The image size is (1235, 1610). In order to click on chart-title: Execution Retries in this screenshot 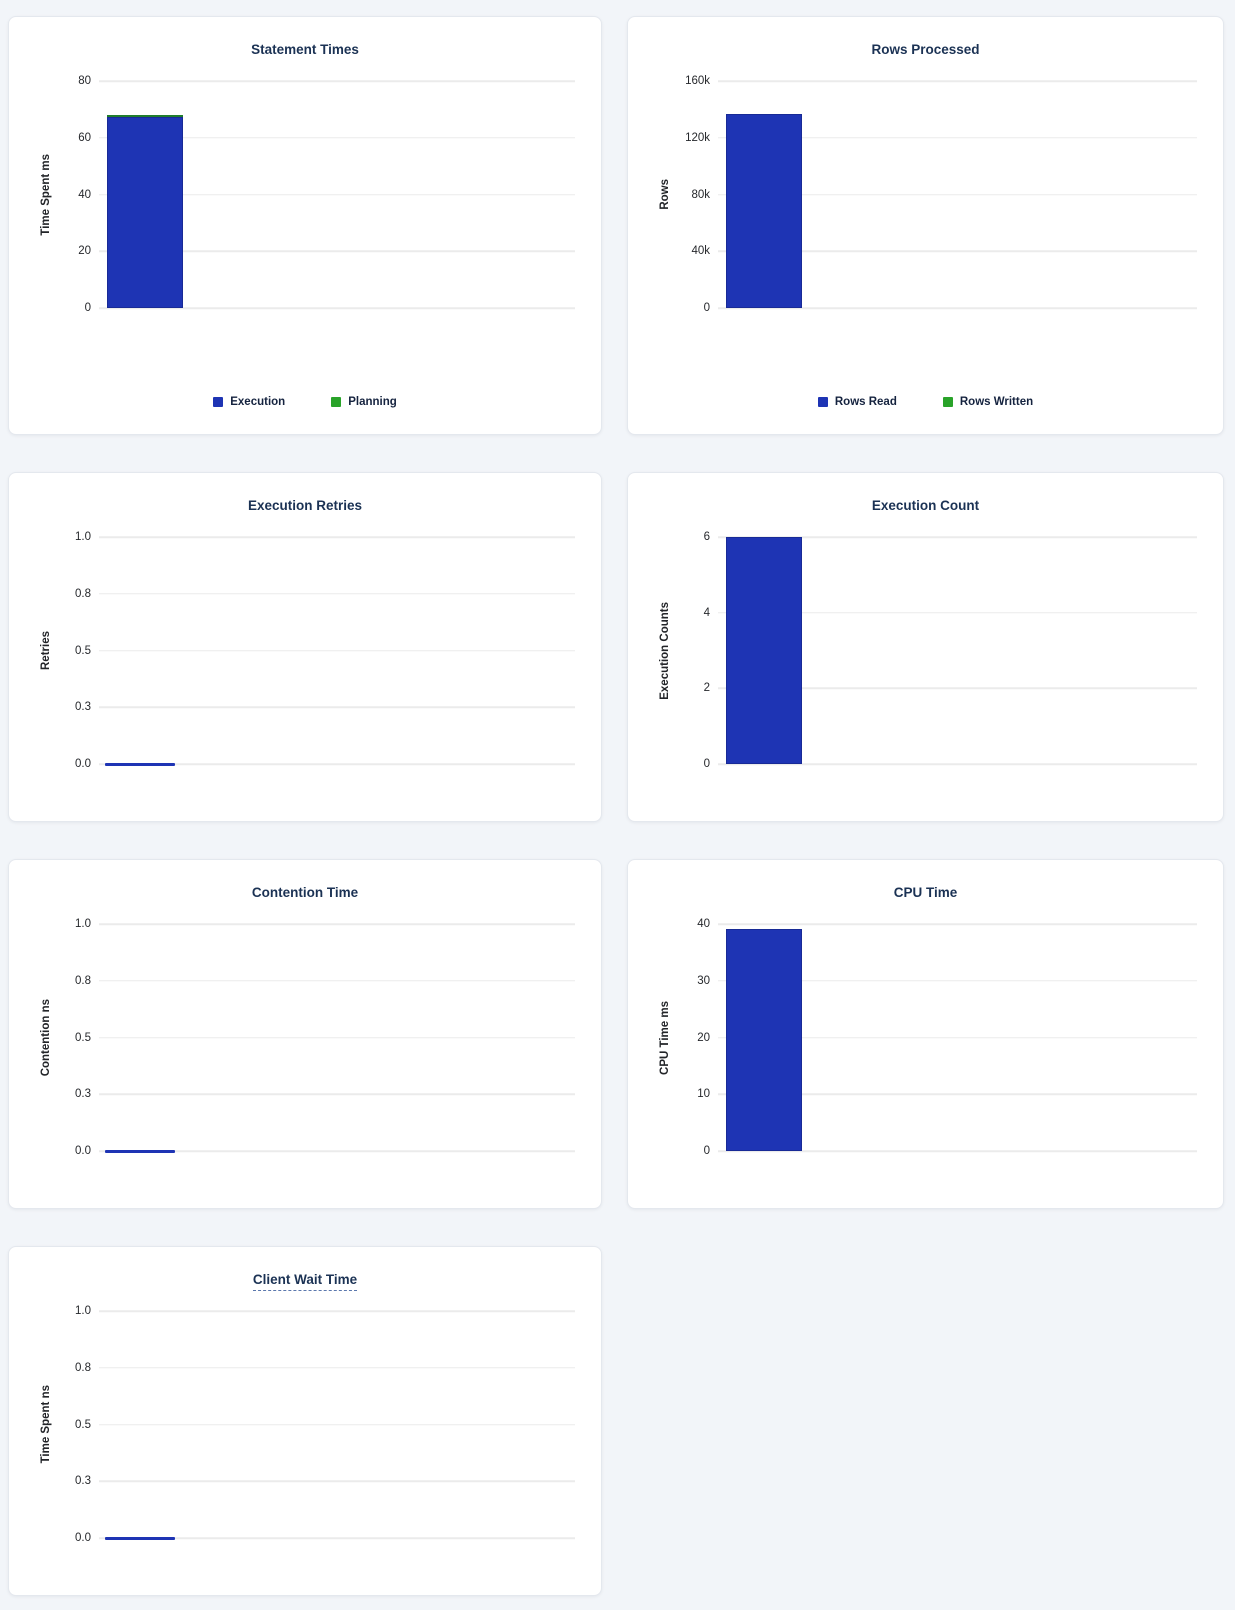, I will do `click(305, 506)`.